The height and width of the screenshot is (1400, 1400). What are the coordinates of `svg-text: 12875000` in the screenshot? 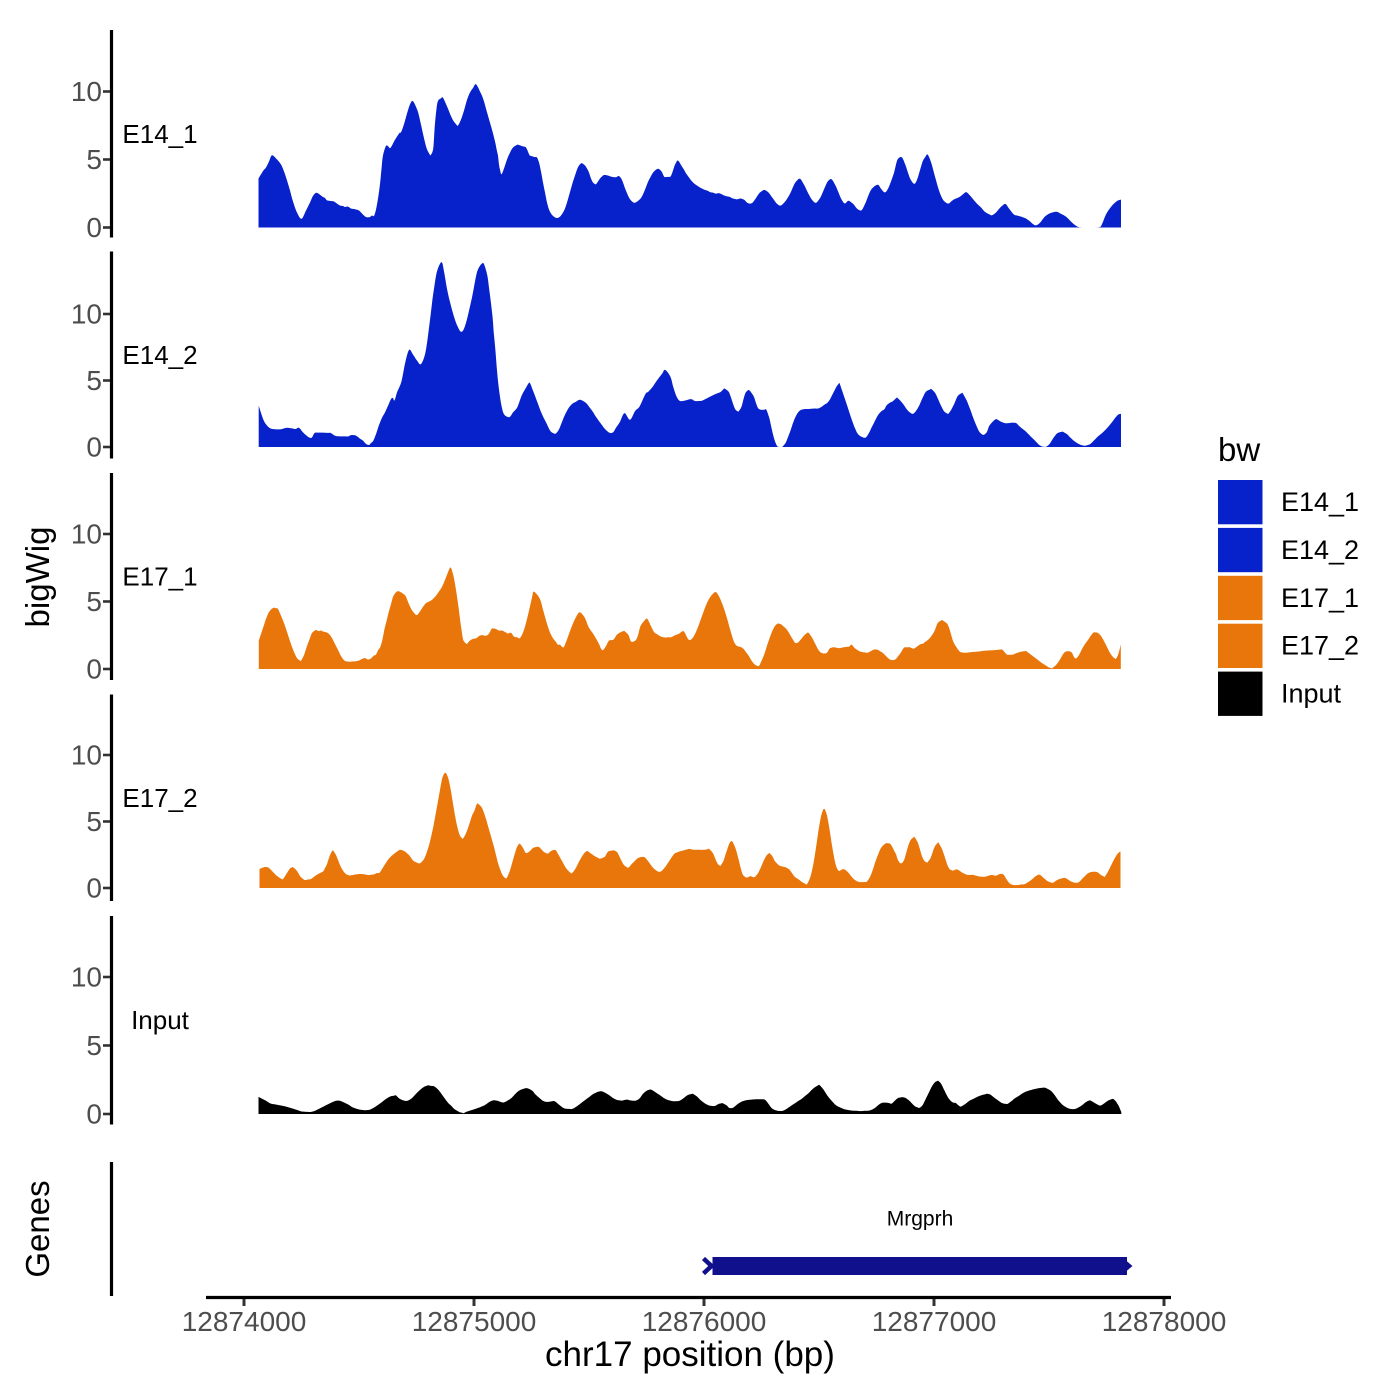 It's located at (474, 1321).